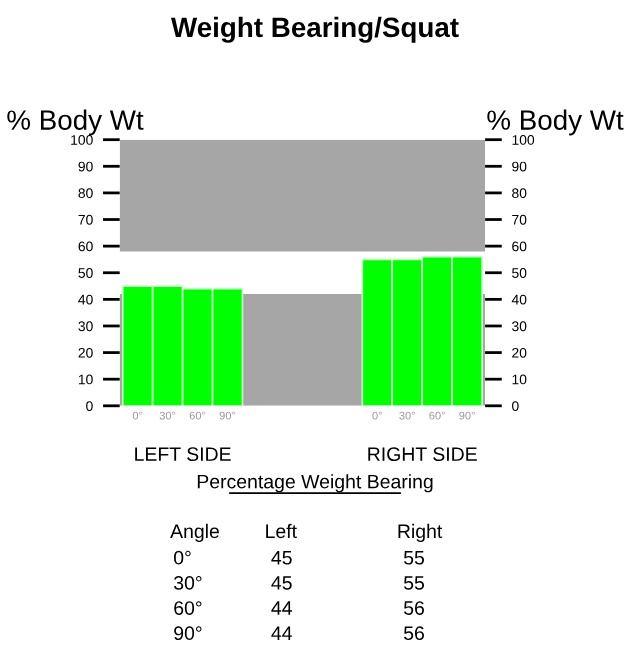 The height and width of the screenshot is (662, 630). Describe the element at coordinates (314, 29) in the screenshot. I see `chart-title: Weight Bearing/Squat` at that location.